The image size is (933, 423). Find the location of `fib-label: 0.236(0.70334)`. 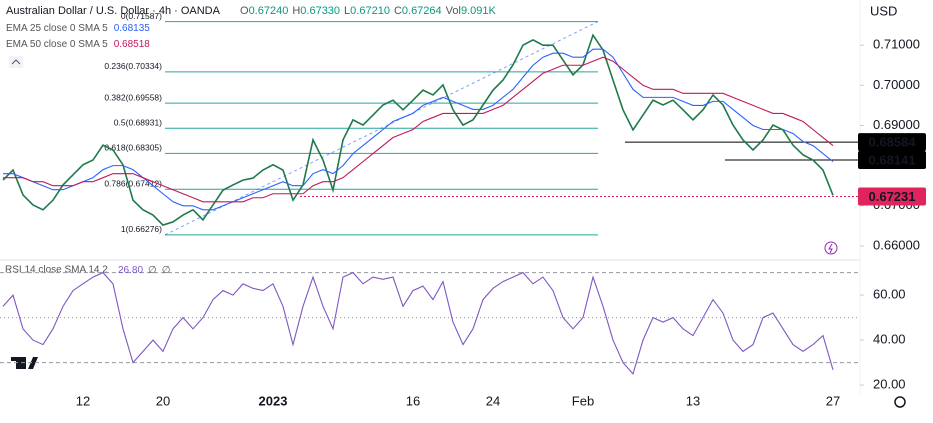

fib-label: 0.236(0.70334) is located at coordinates (133, 66).